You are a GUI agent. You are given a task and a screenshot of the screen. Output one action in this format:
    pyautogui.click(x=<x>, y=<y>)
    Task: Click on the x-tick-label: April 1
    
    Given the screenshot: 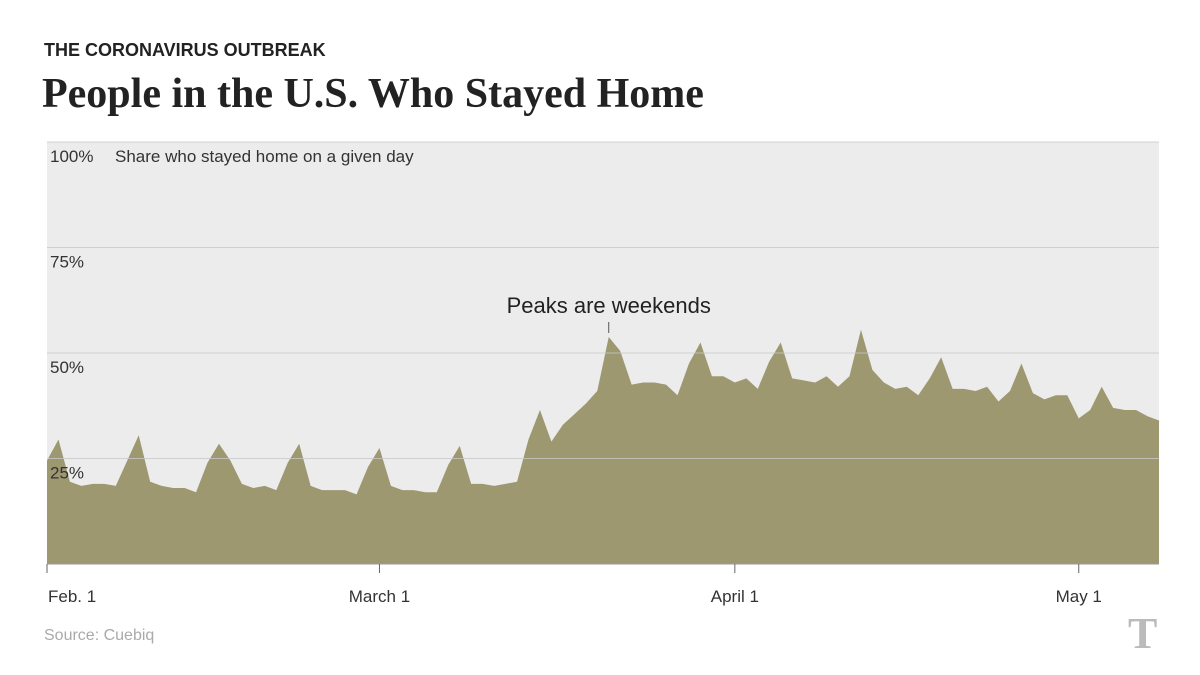 What is the action you would take?
    pyautogui.click(x=735, y=596)
    